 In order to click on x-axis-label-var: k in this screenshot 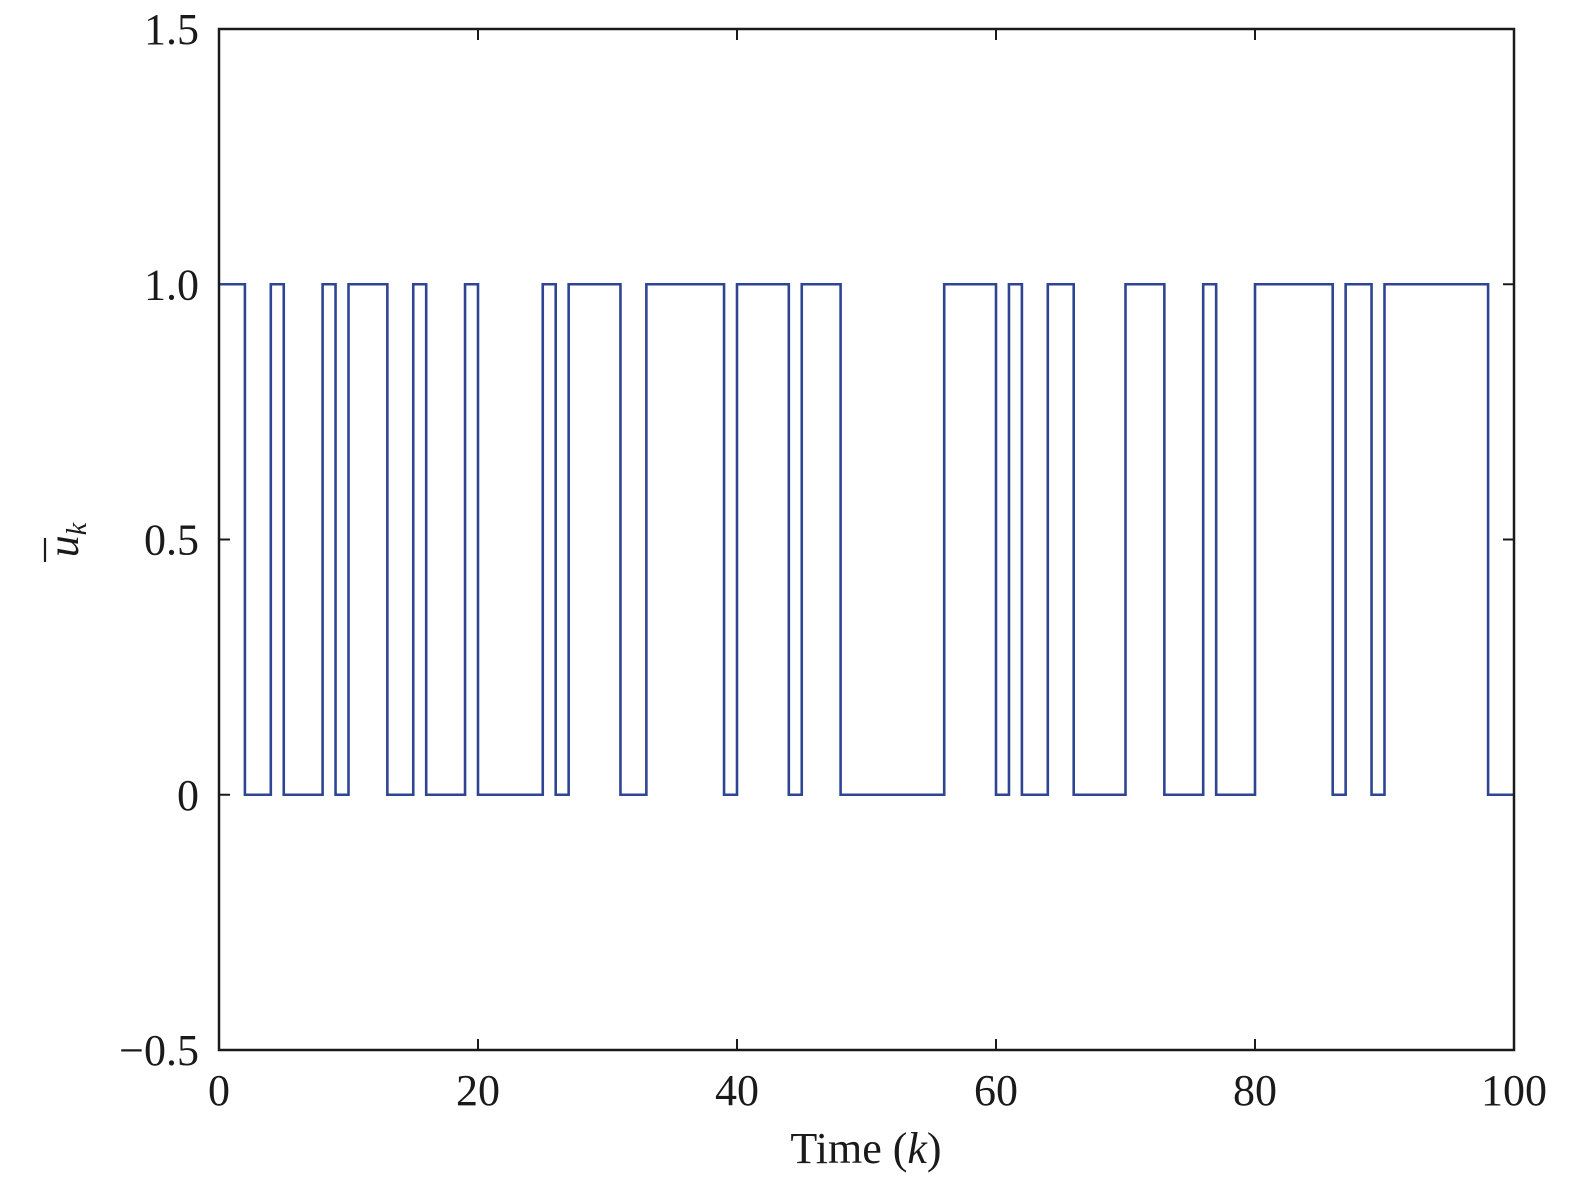, I will do `click(917, 1148)`.